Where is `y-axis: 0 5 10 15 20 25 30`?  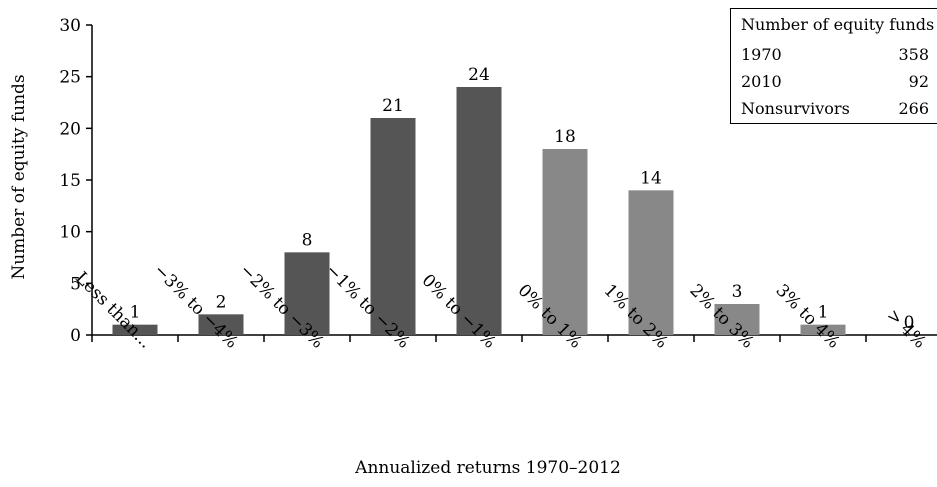 y-axis: 0 5 10 15 20 25 30 is located at coordinates (76, 181).